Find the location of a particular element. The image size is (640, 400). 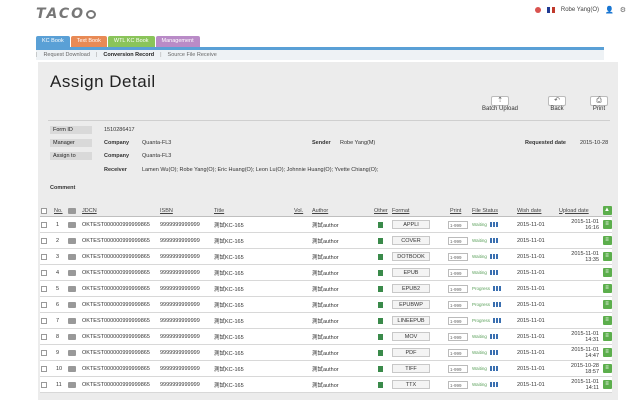

notification-dot-icon is located at coordinates (537, 10).